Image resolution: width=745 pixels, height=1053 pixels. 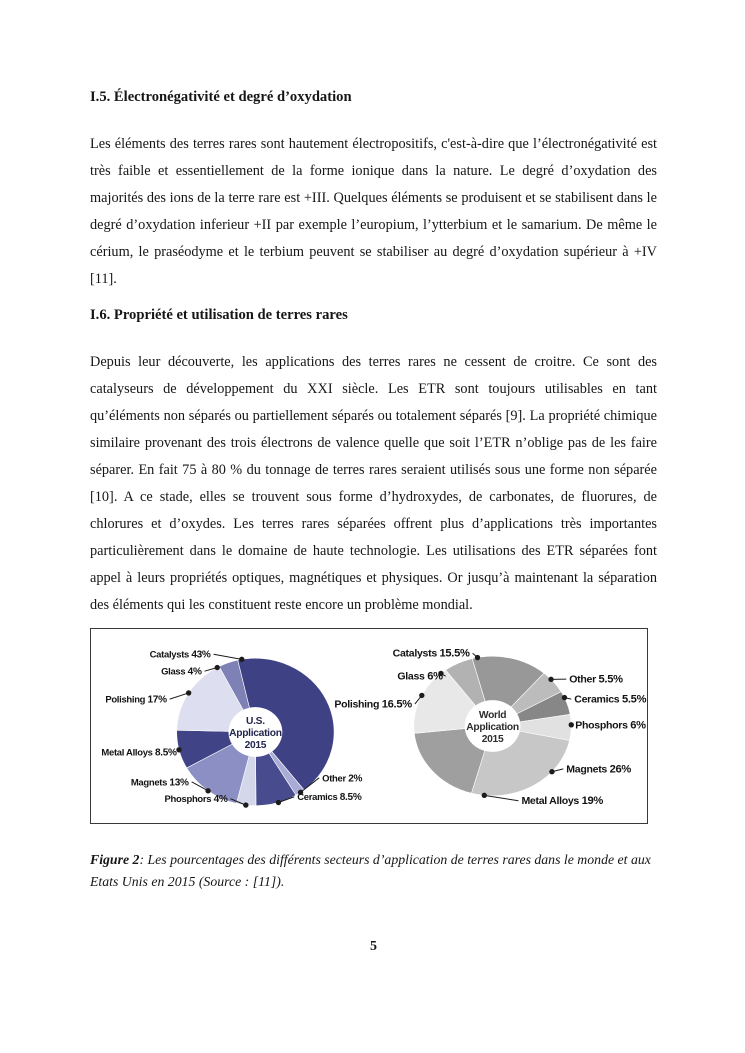 What do you see at coordinates (431, 654) in the screenshot?
I see `slice-label-catalysts: Catalysts 15.5%` at bounding box center [431, 654].